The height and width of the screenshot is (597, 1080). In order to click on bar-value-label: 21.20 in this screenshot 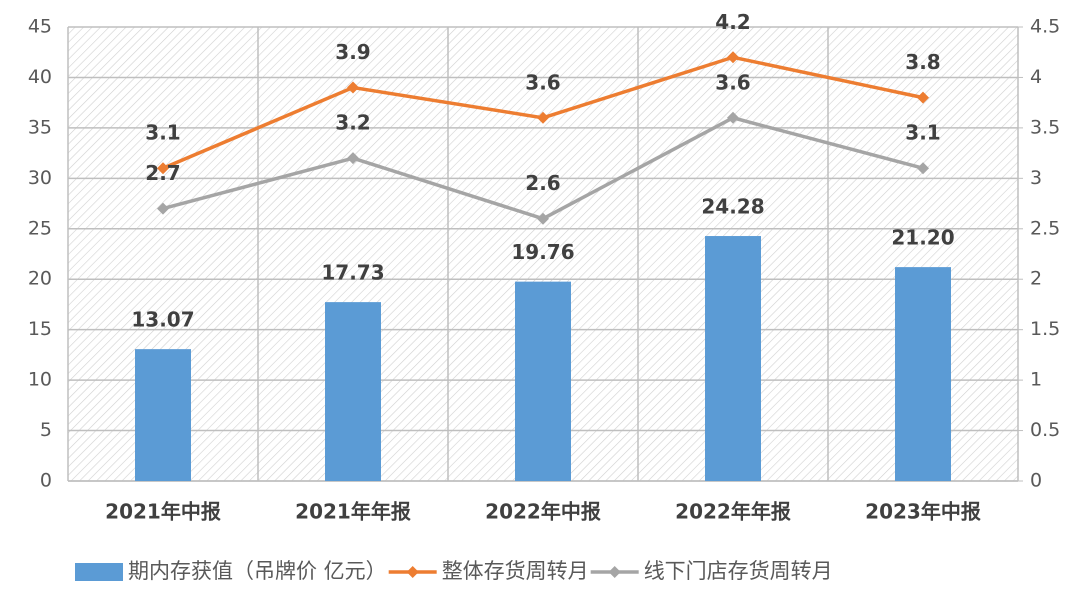, I will do `click(922, 238)`.